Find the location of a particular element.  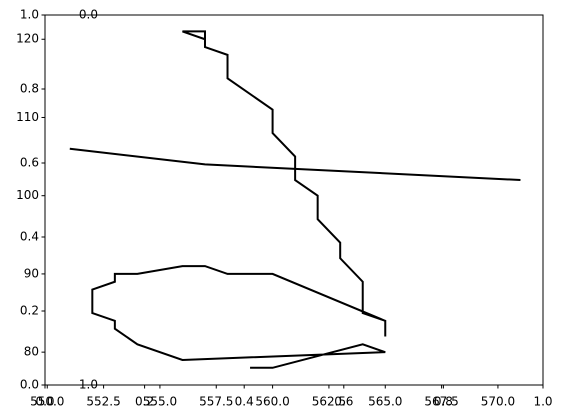

x-tick-label: 562.5 is located at coordinates (329, 402).